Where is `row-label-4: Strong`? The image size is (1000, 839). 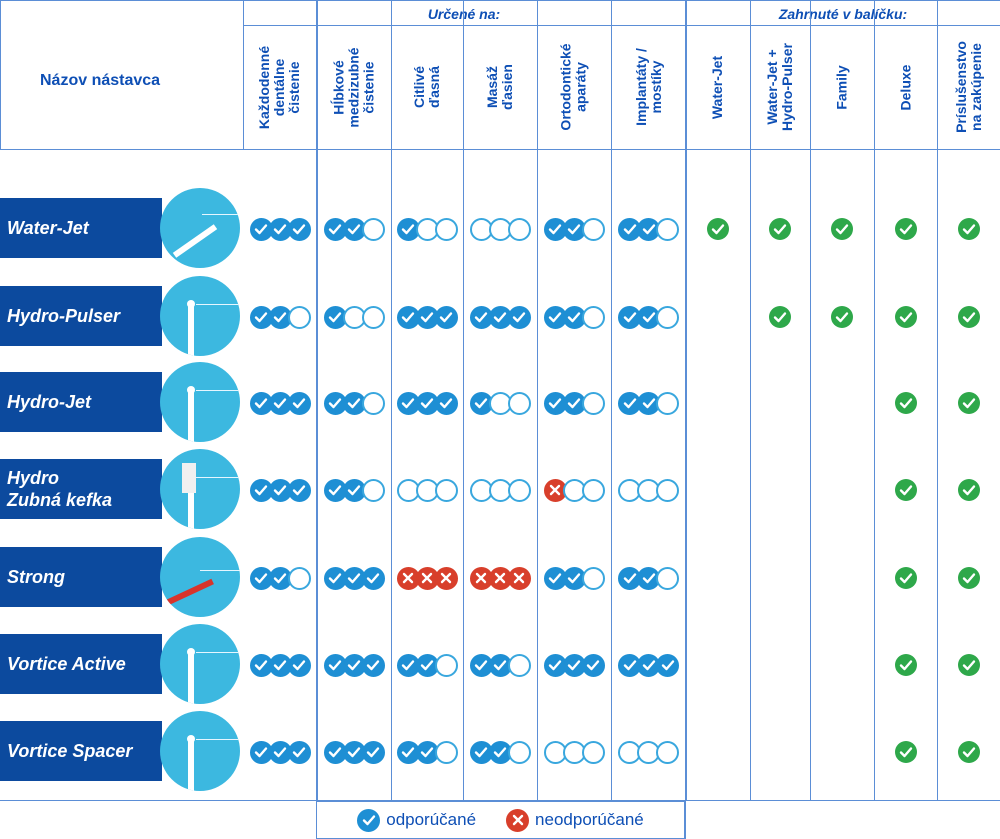 row-label-4: Strong is located at coordinates (81, 577).